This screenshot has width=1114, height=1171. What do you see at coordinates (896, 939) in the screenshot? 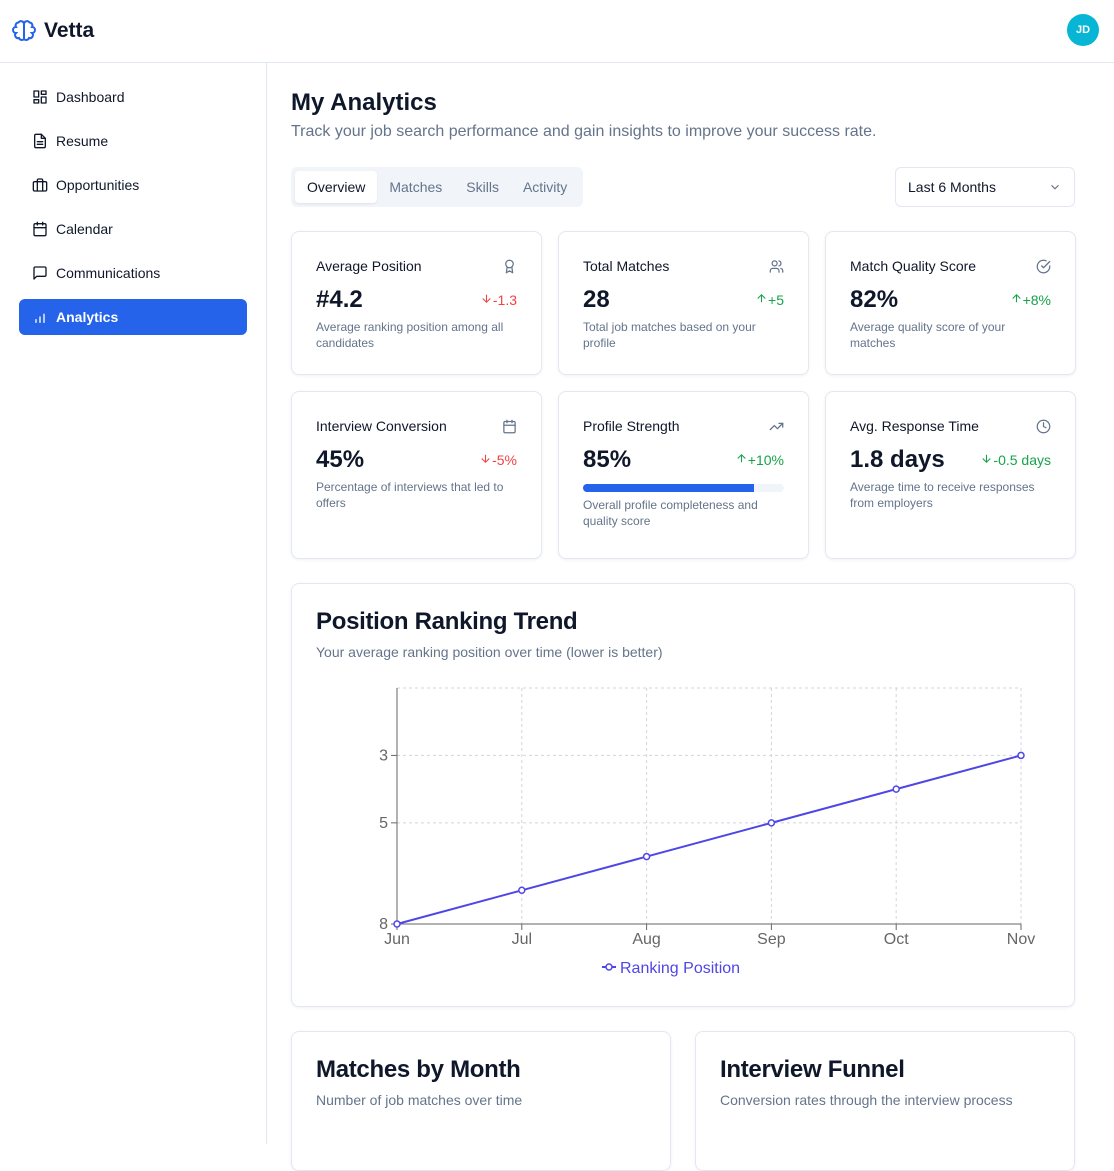
I see `x-tick-label: Oct` at bounding box center [896, 939].